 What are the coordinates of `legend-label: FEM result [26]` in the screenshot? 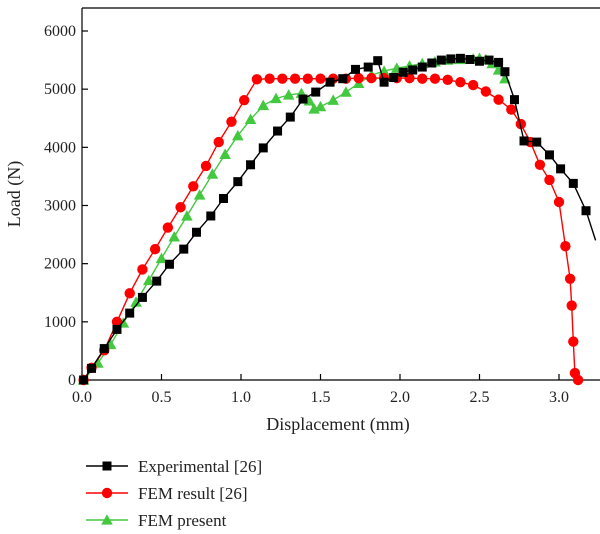 It's located at (193, 493).